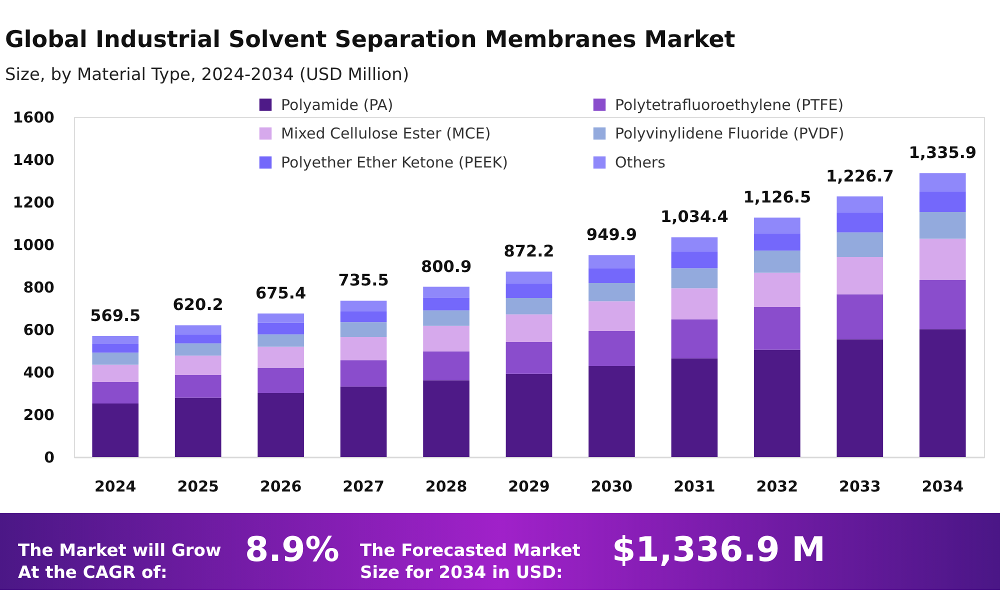  Describe the element at coordinates (120, 562) in the screenshot. I see `text: The Market will Grow At the CAGR of:` at that location.